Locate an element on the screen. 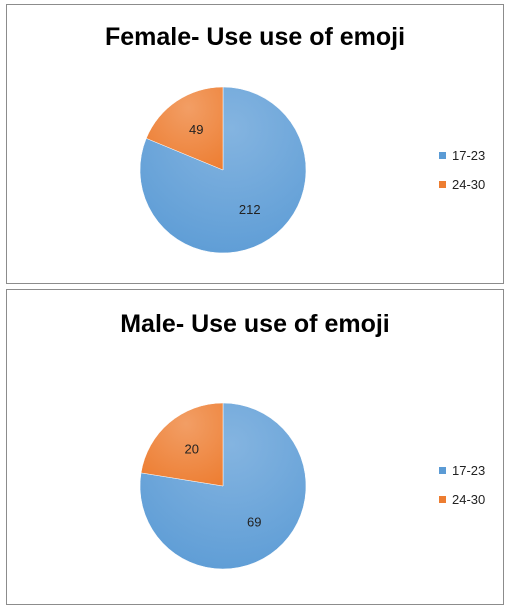 The width and height of the screenshot is (513, 611). pie-chart: 212 49 is located at coordinates (223, 170).